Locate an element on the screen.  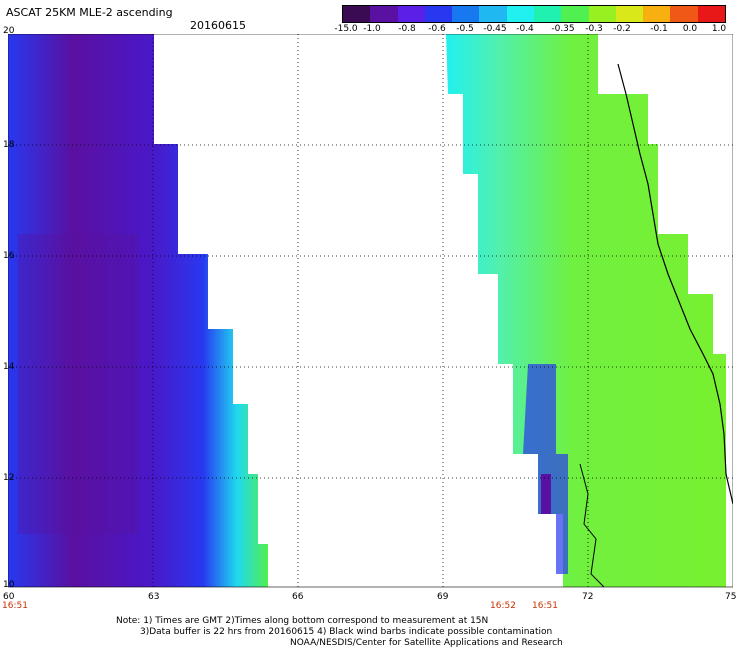
coastline is located at coordinates (675, 284).